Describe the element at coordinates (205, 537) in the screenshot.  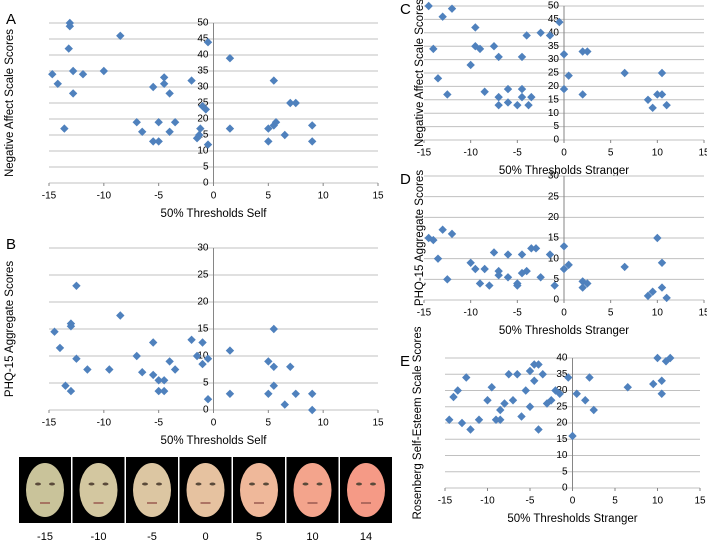
I see `face-label: 0` at that location.